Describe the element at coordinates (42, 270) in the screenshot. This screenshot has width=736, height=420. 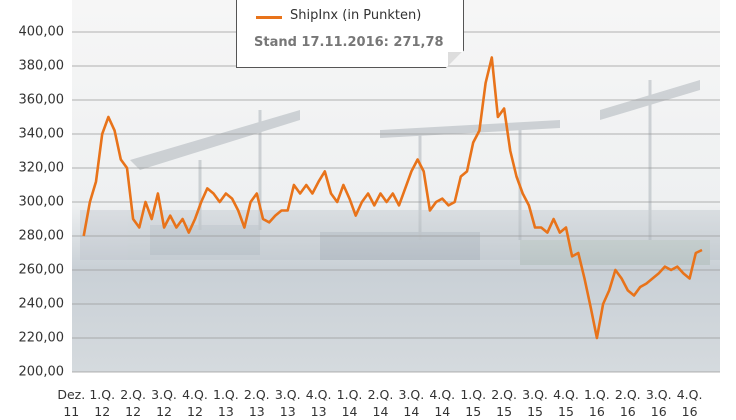
I see `y-tick-label: 260,00` at that location.